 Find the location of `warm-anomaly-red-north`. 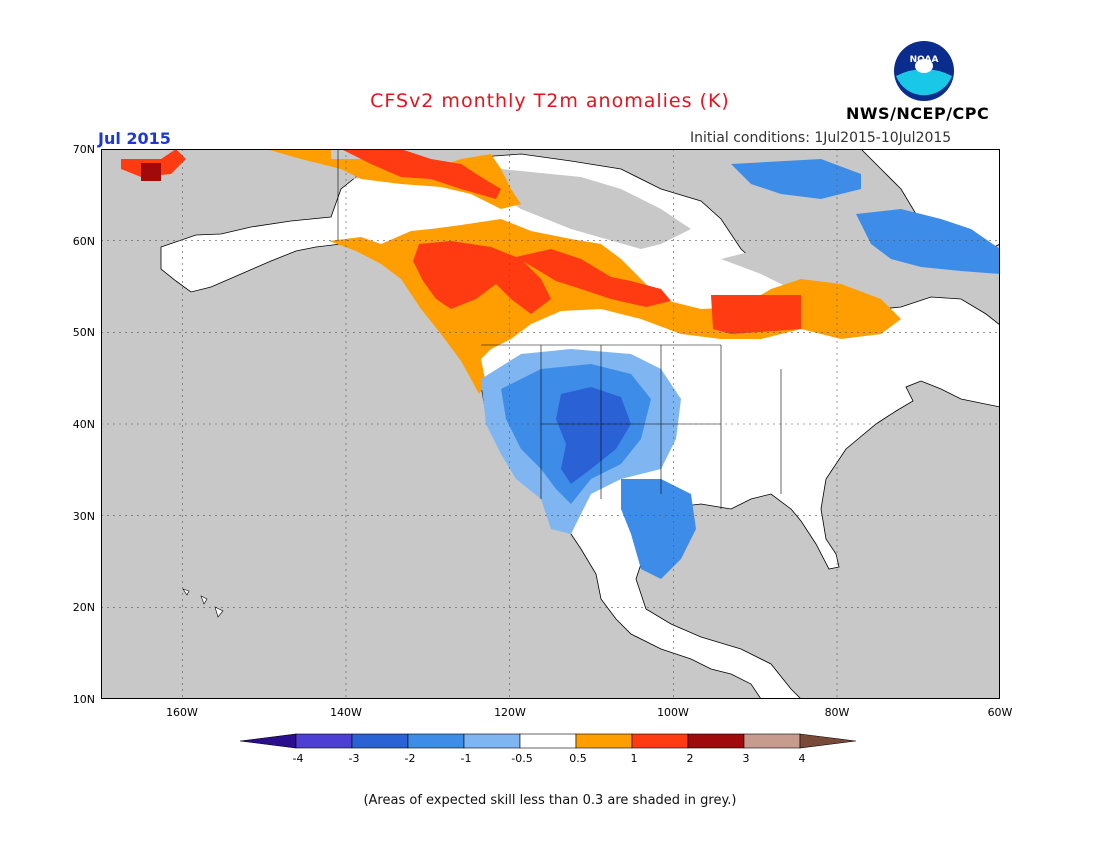

warm-anomaly-red-north is located at coordinates (421, 174).